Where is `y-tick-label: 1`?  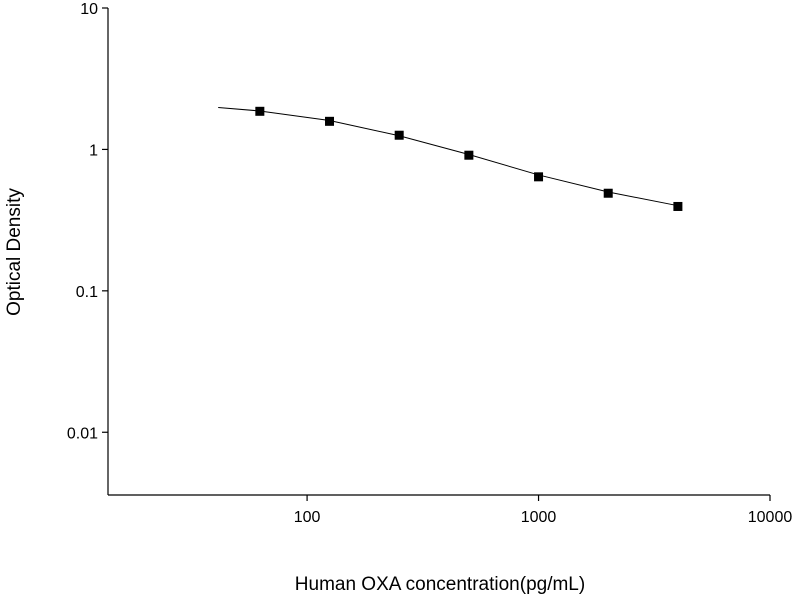
y-tick-label: 1 is located at coordinates (93, 150).